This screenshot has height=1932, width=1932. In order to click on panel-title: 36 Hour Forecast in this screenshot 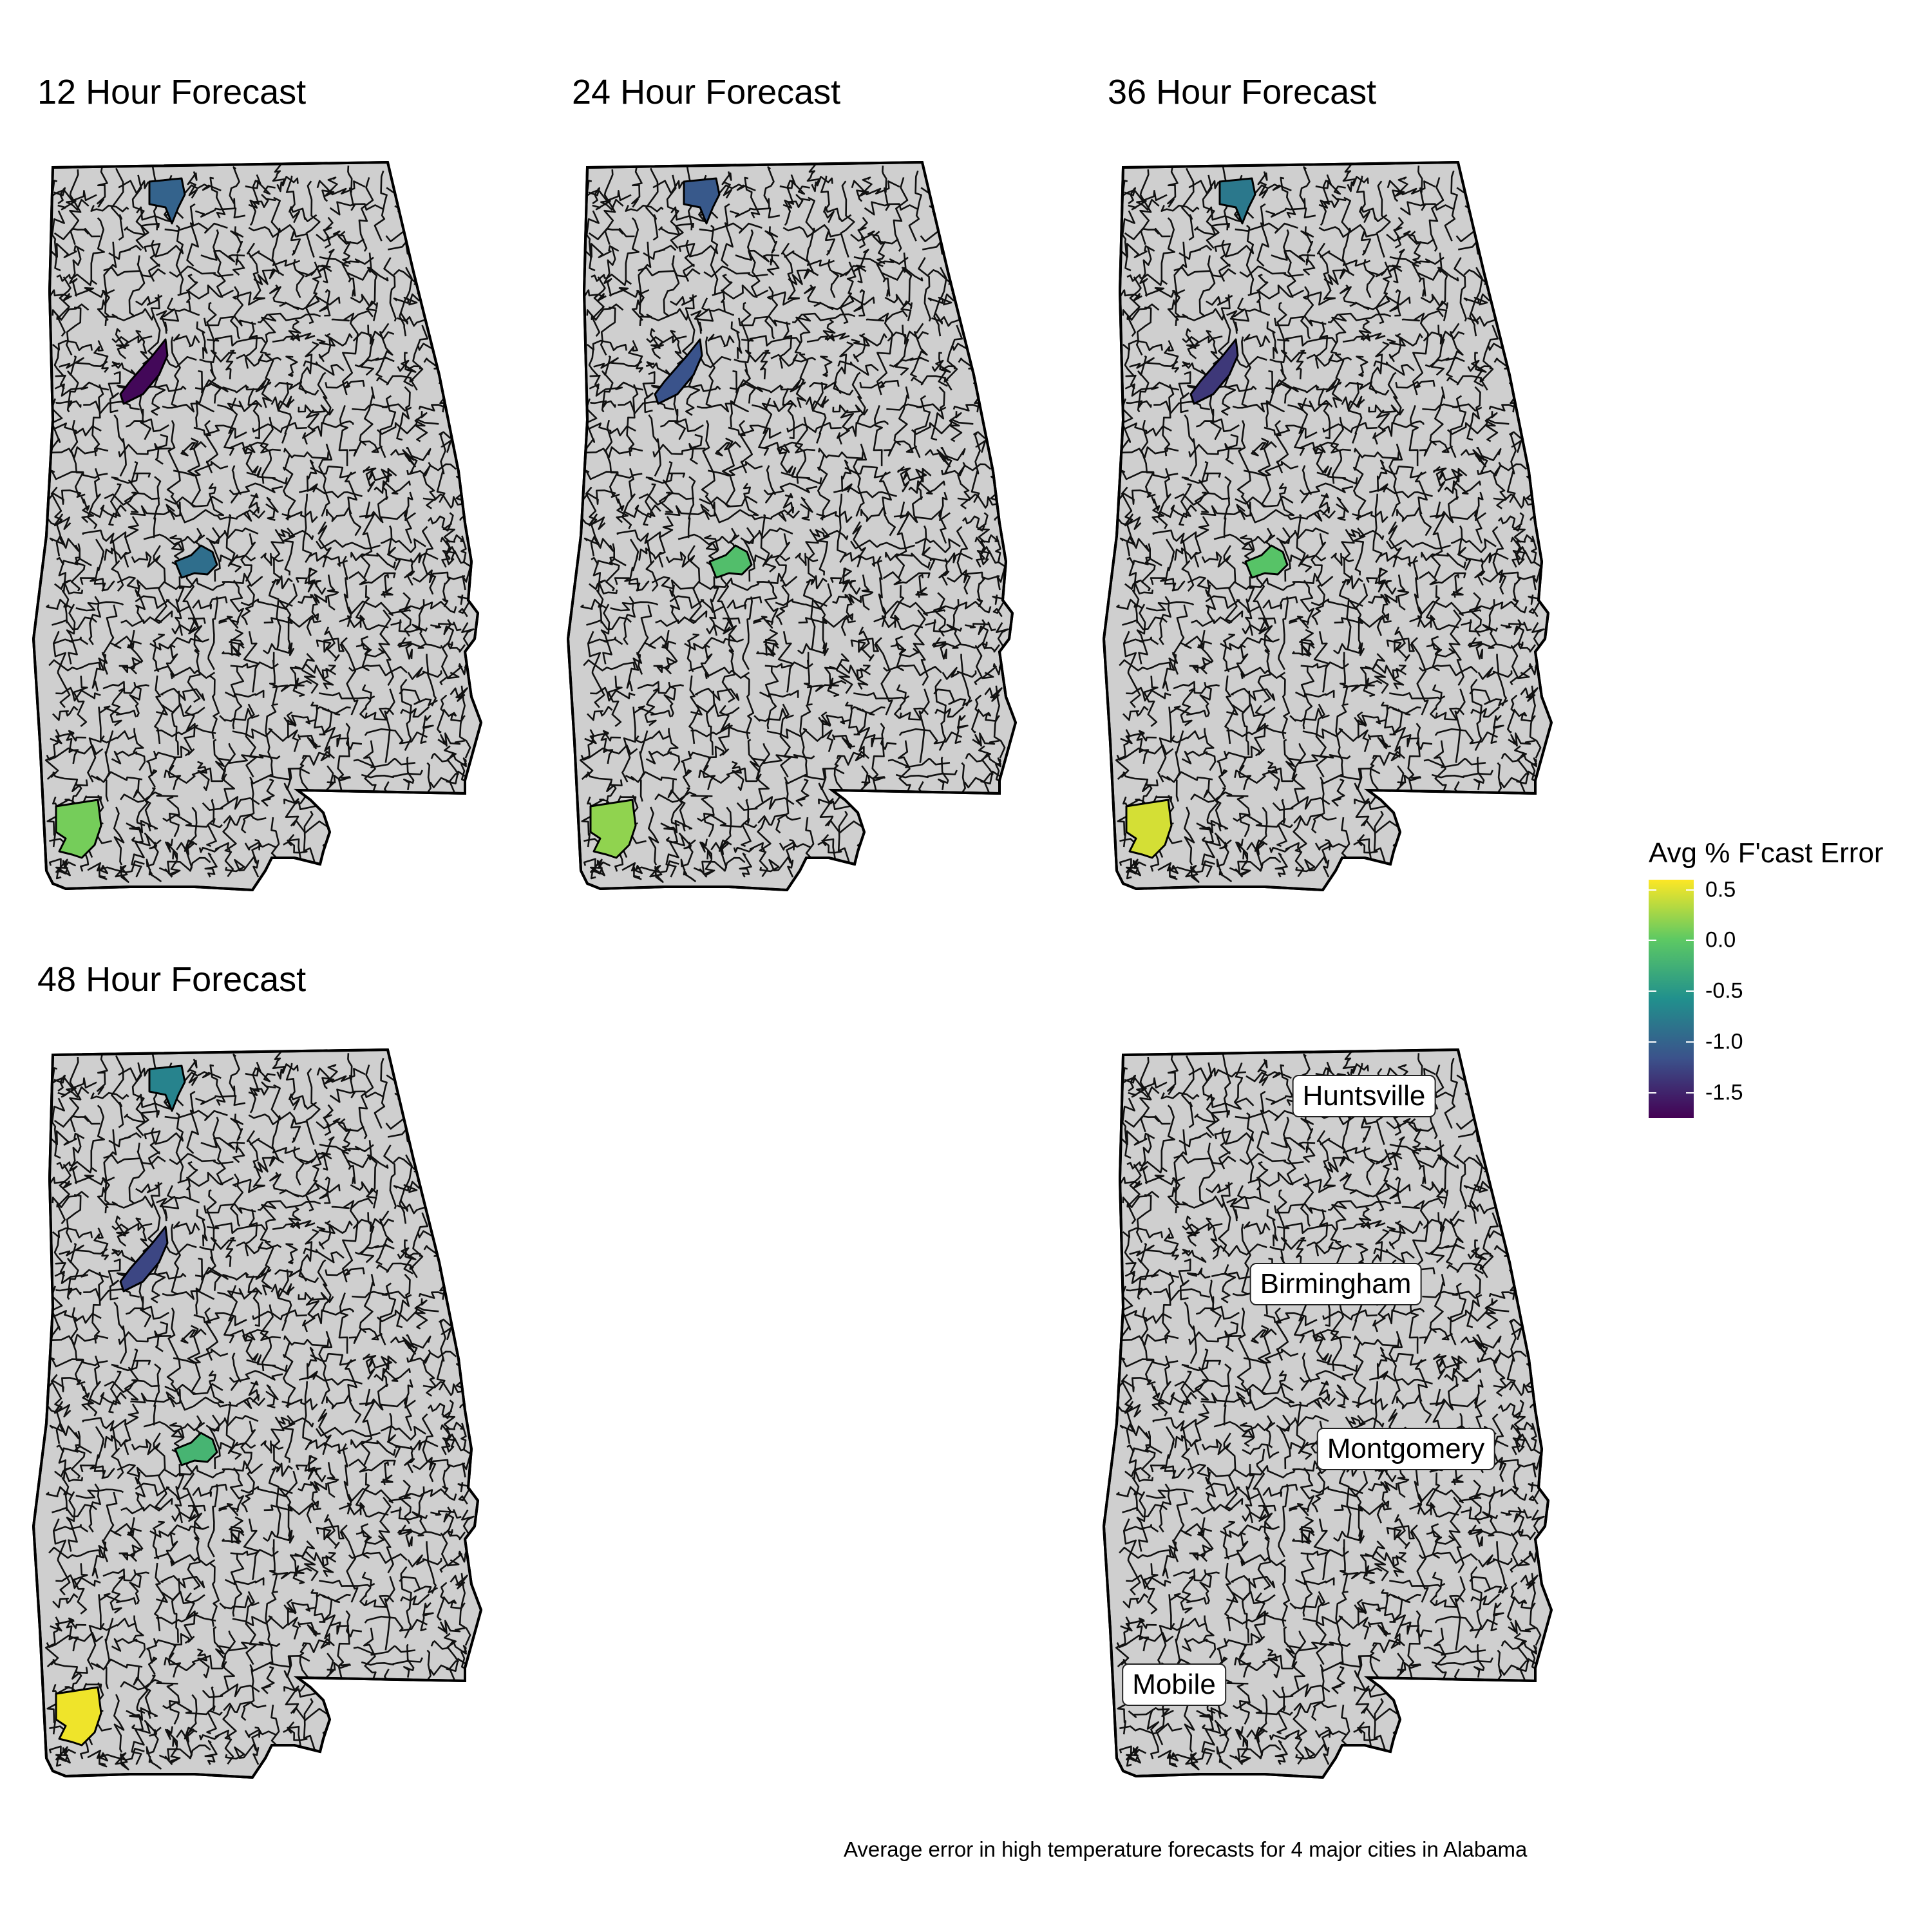, I will do `click(1242, 92)`.